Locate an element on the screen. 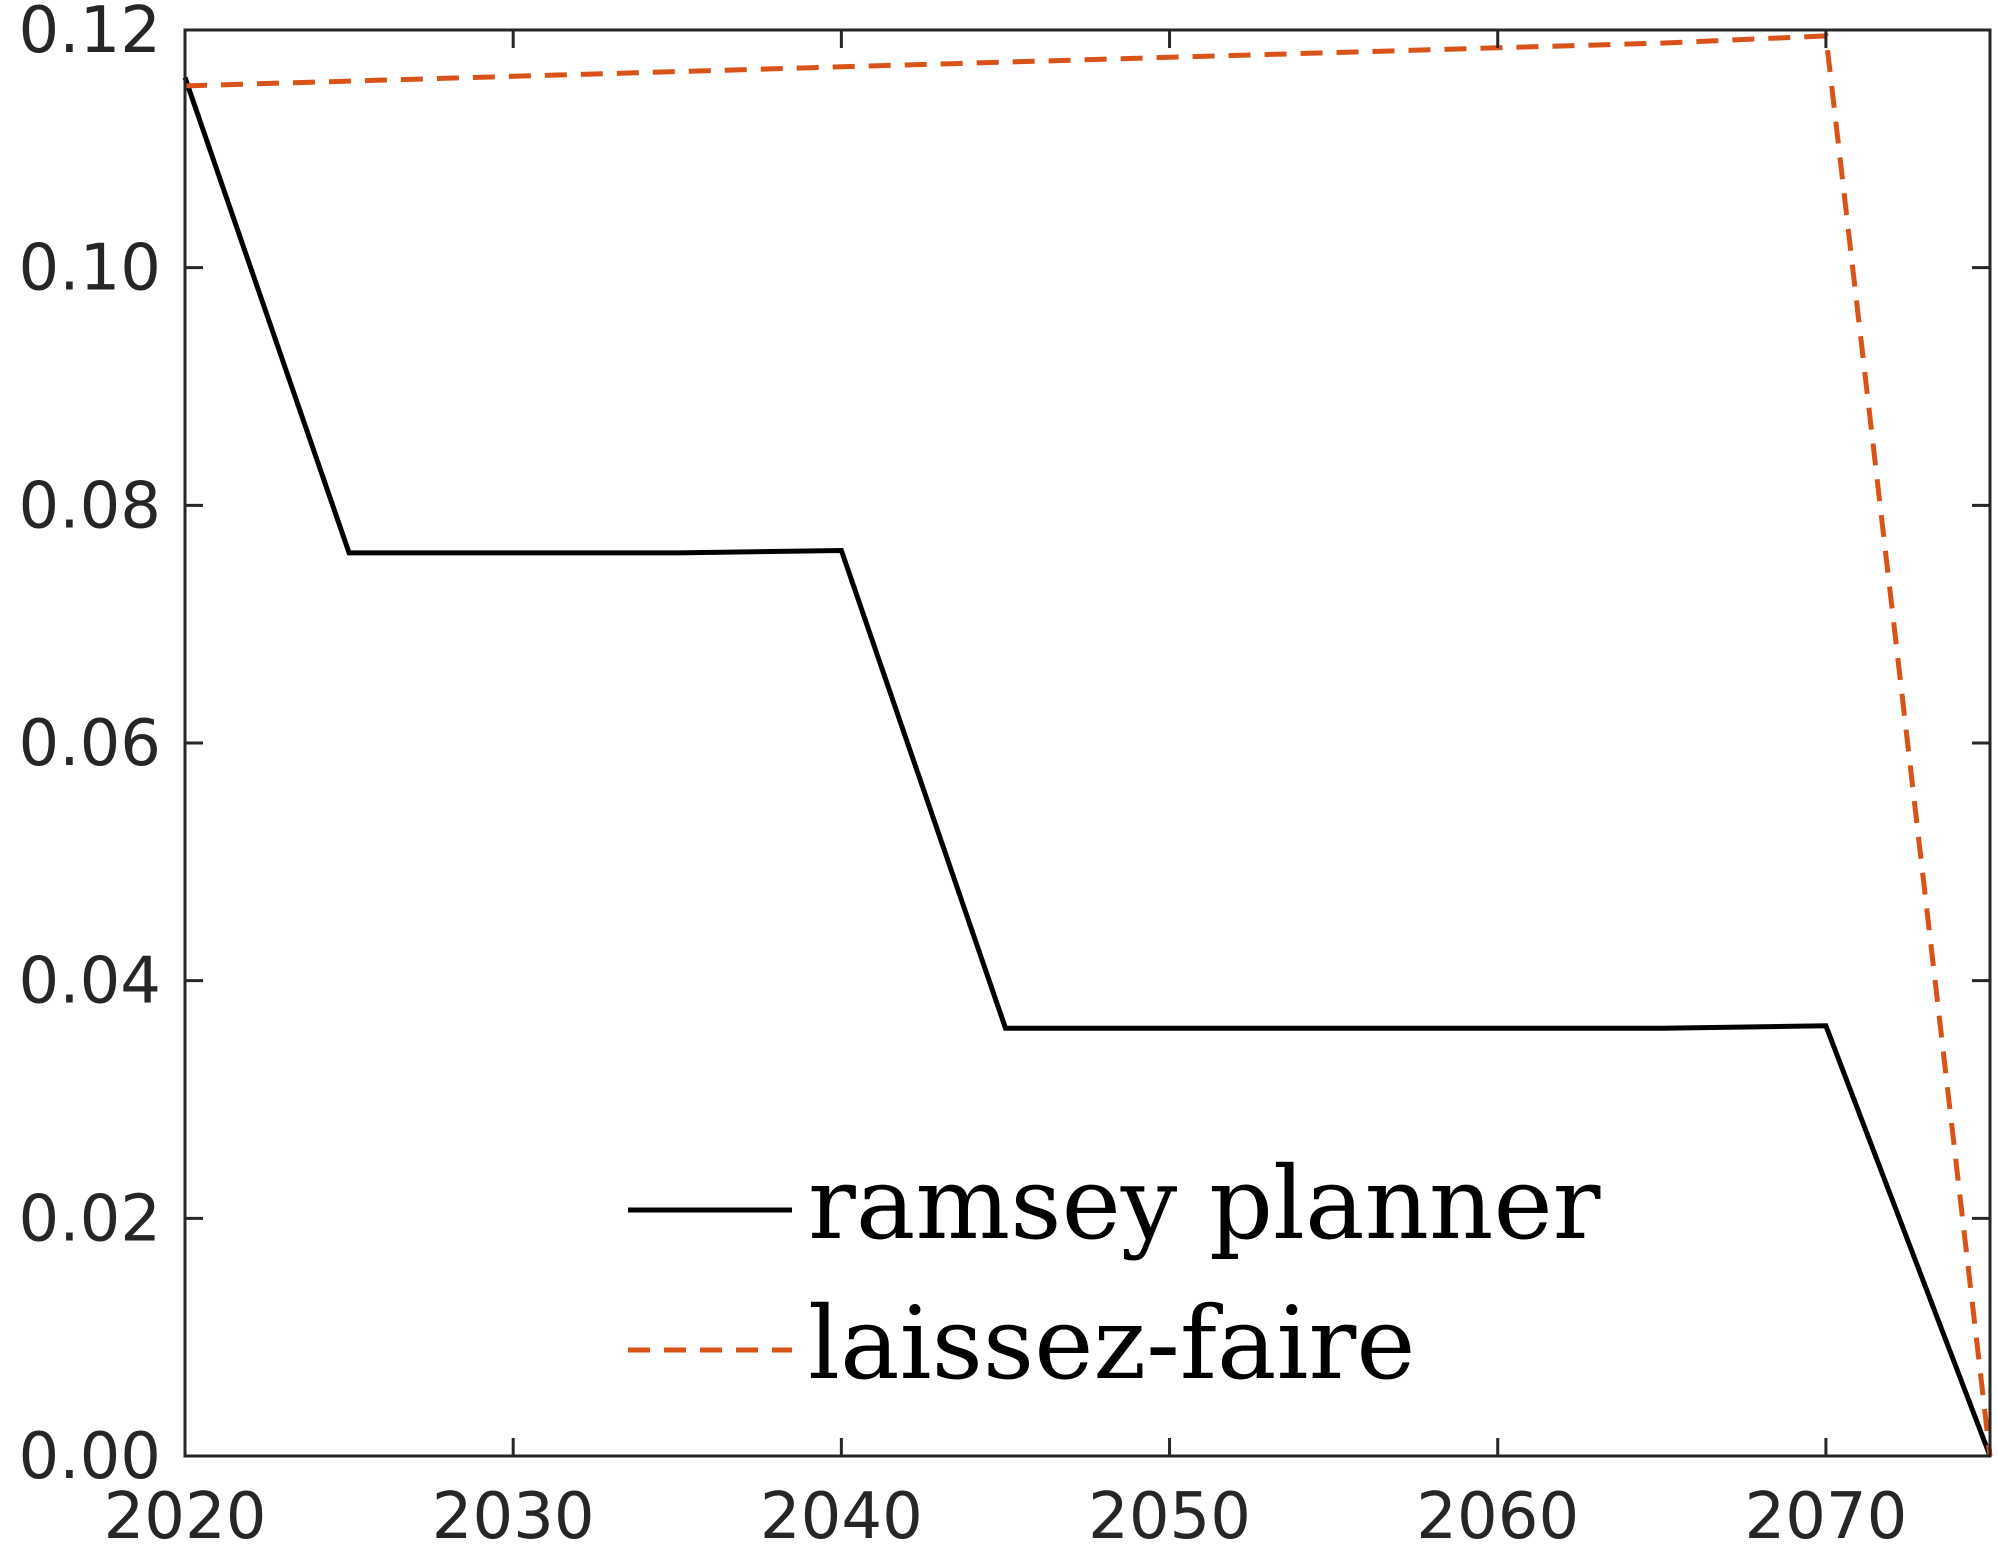 The image size is (1998, 1554). x-tick-label: 2070 is located at coordinates (1825, 1517).